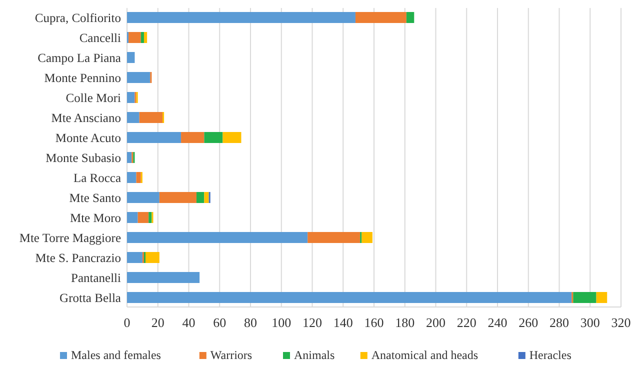 This screenshot has width=642, height=369. Describe the element at coordinates (231, 355) in the screenshot. I see `legend-label: Warriors` at that location.